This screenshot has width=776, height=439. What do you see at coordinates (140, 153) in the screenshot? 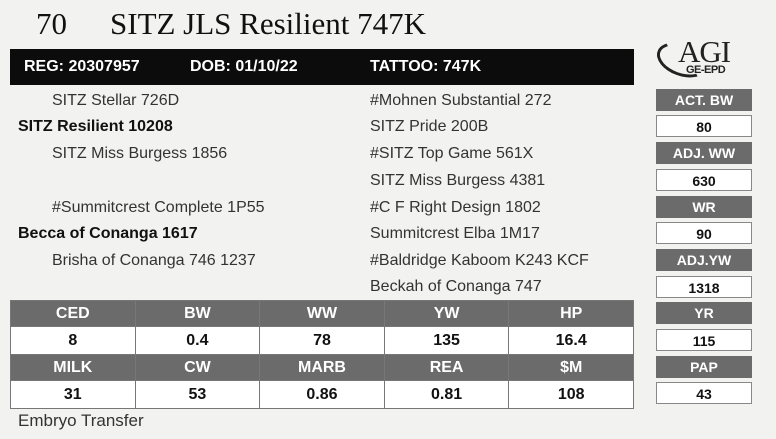
I see `pedigree-sire-dam: SITZ Miss Burgess 1856` at bounding box center [140, 153].